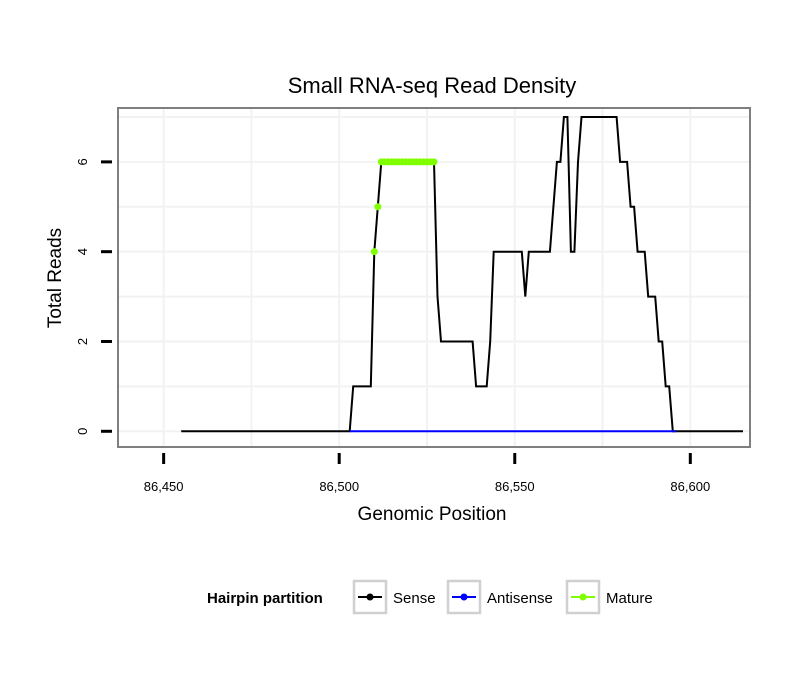 The image size is (810, 690). I want to click on x-tick-label: 86,450, so click(164, 486).